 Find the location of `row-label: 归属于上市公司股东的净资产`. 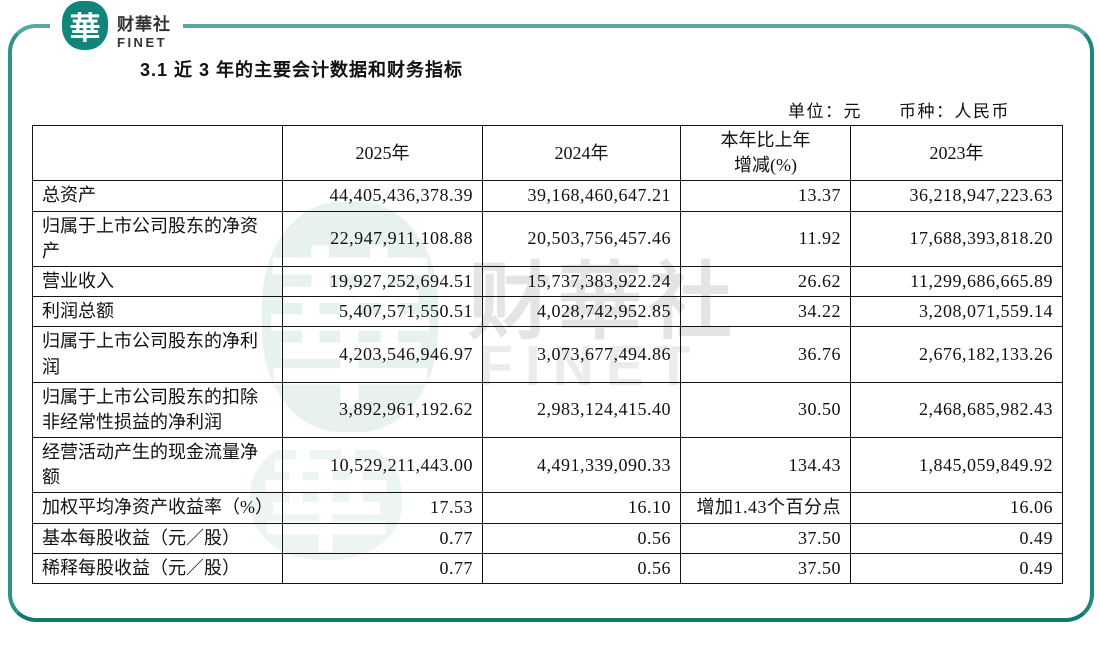

row-label: 归属于上市公司股东的净资产 is located at coordinates (157, 238).